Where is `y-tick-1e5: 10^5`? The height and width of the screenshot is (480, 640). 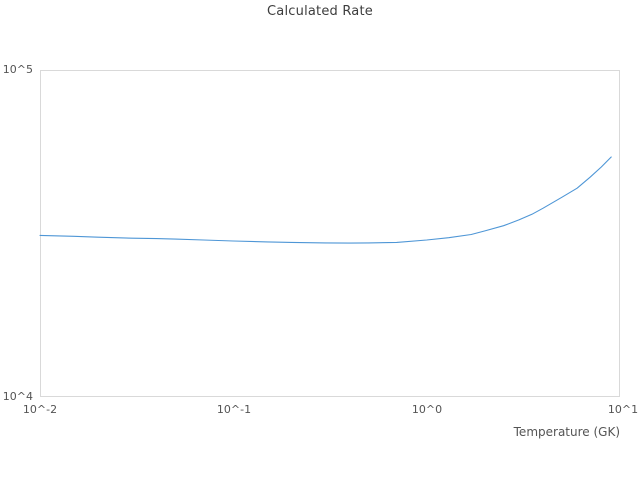
y-tick-1e5: 10^5 is located at coordinates (17, 69).